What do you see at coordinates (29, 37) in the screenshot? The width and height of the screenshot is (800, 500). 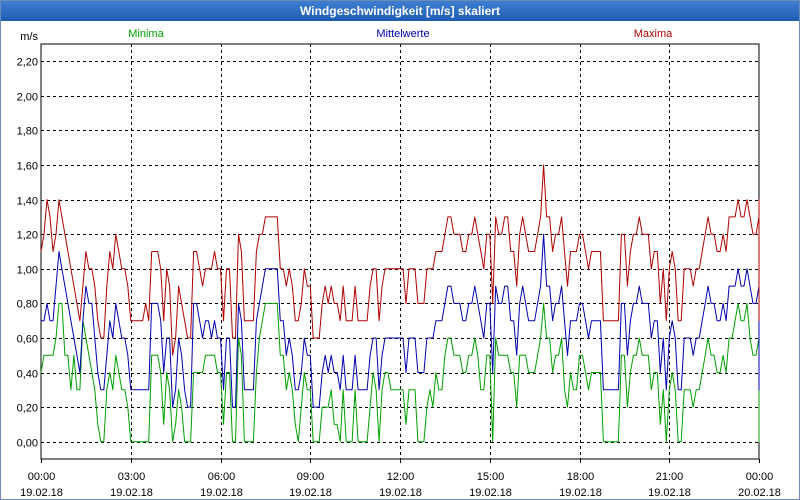 I see `y-axis-label: m/s` at bounding box center [29, 37].